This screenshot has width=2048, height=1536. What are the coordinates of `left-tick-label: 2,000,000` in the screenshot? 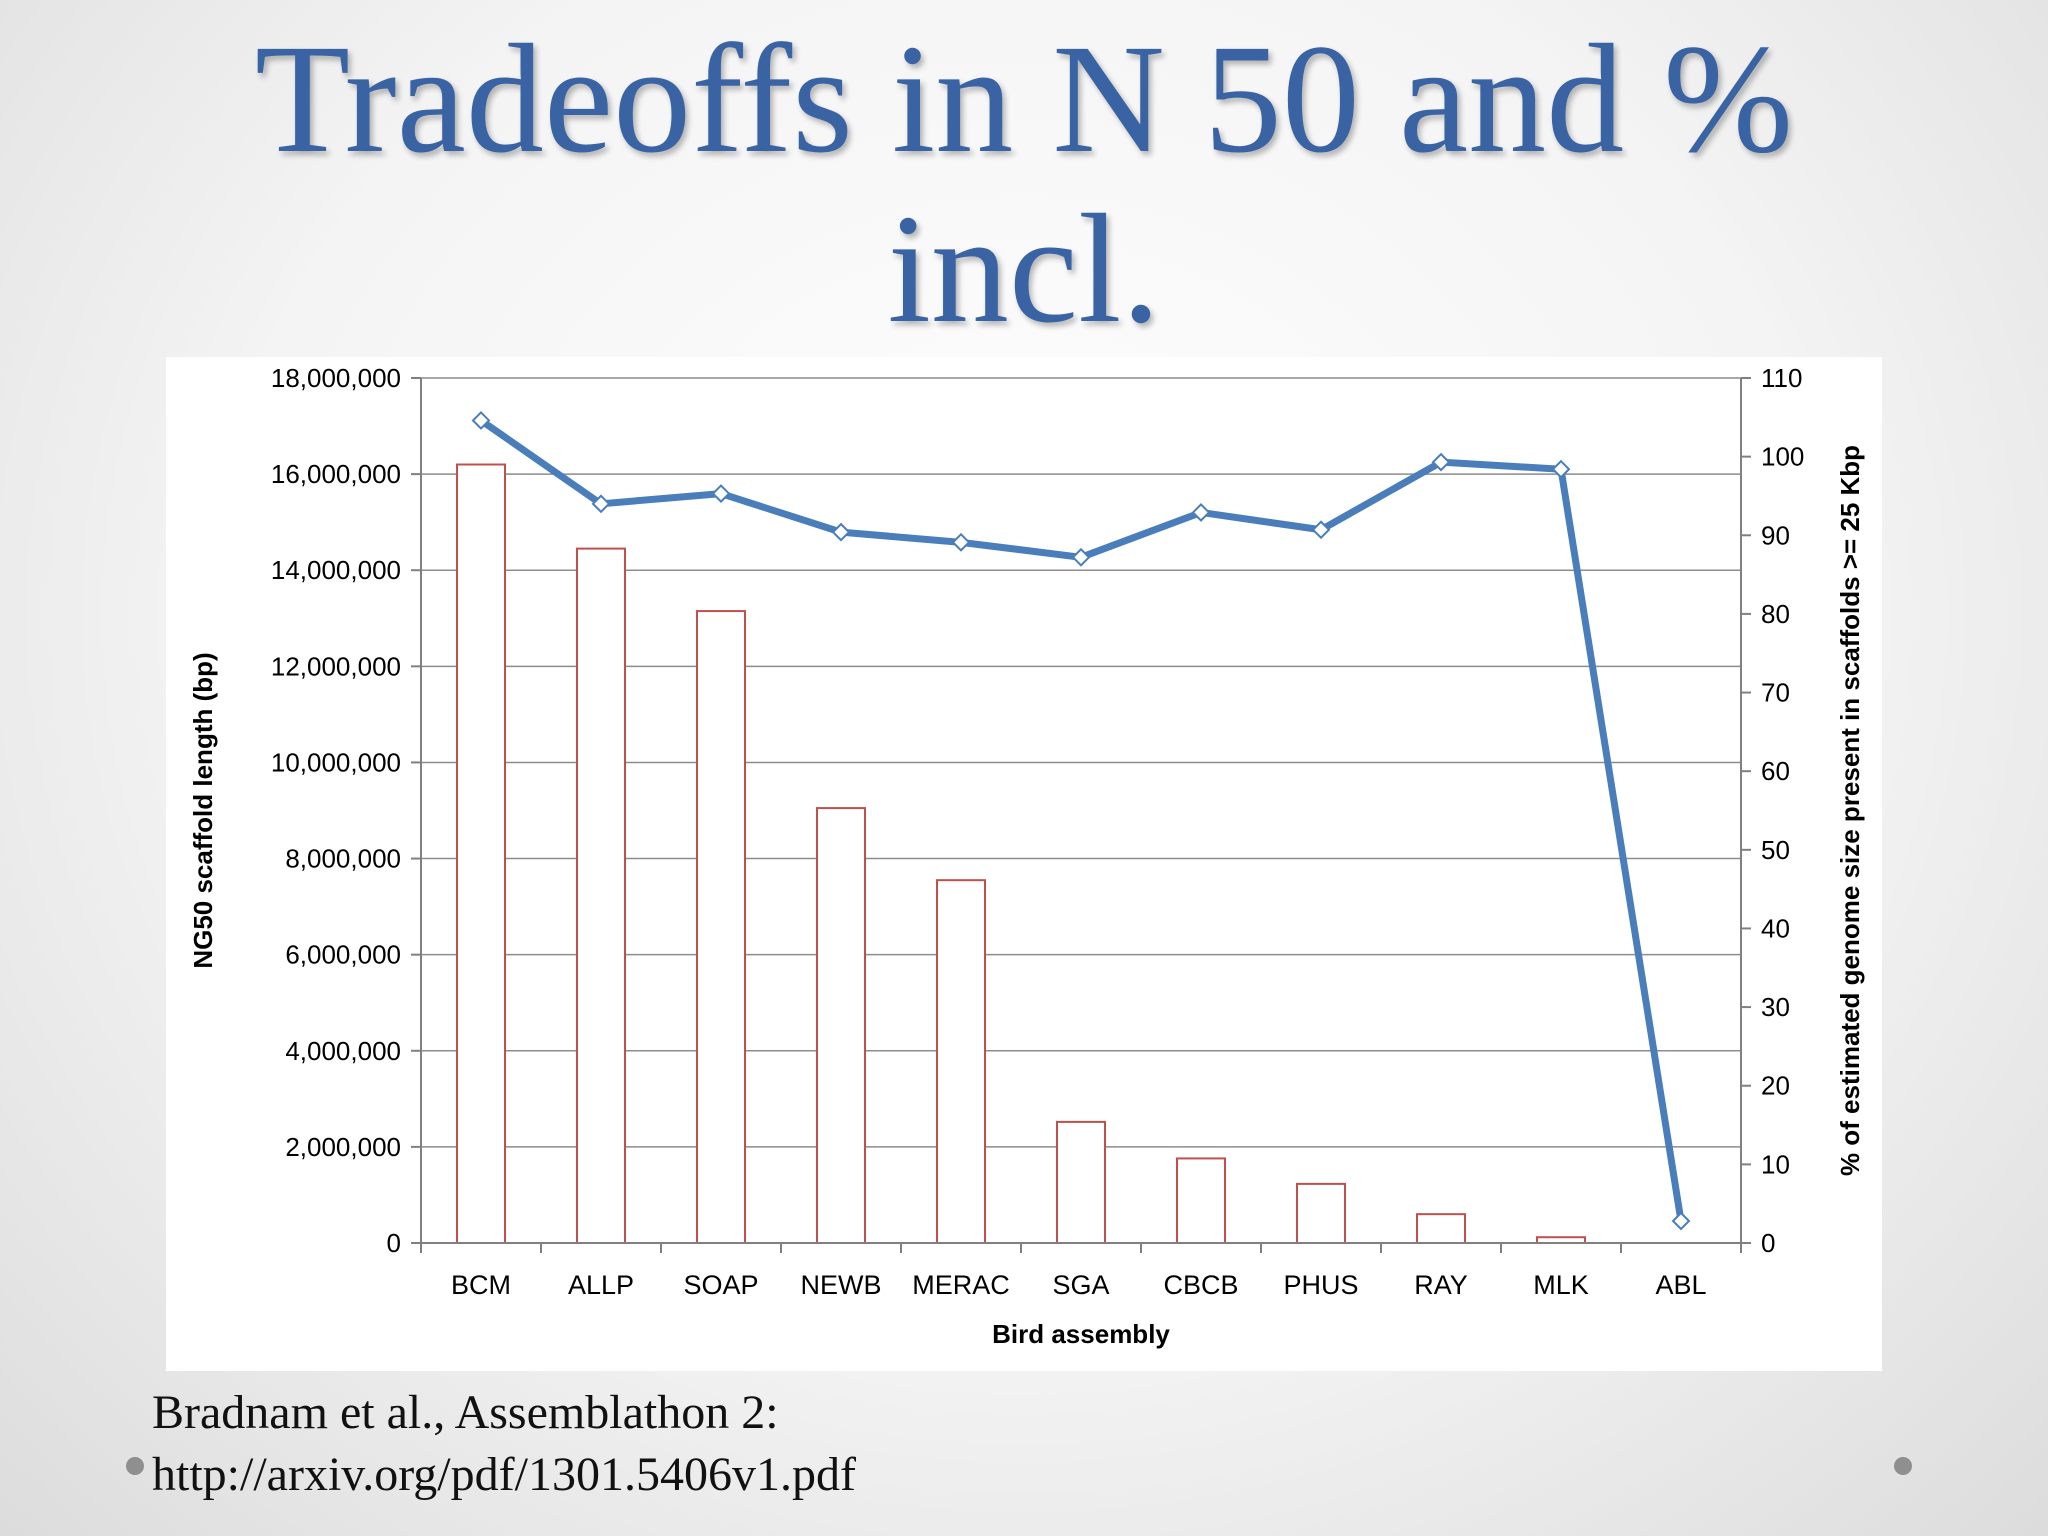 It's located at (343, 1147).